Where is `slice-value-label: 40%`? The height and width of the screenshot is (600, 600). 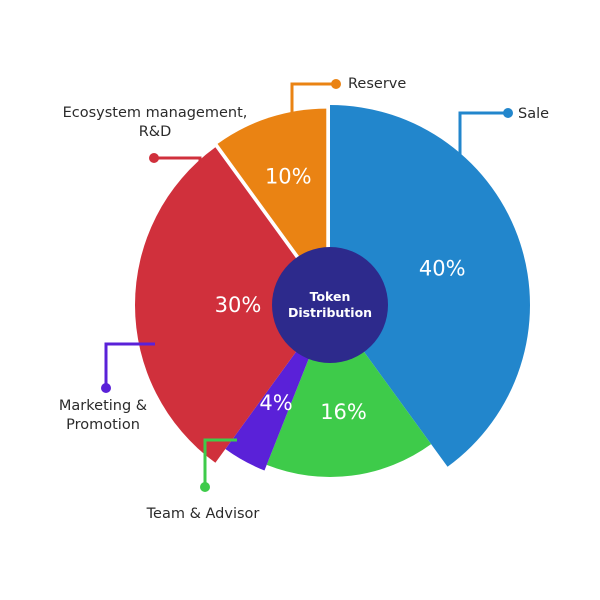
slice-value-label: 40% is located at coordinates (442, 269).